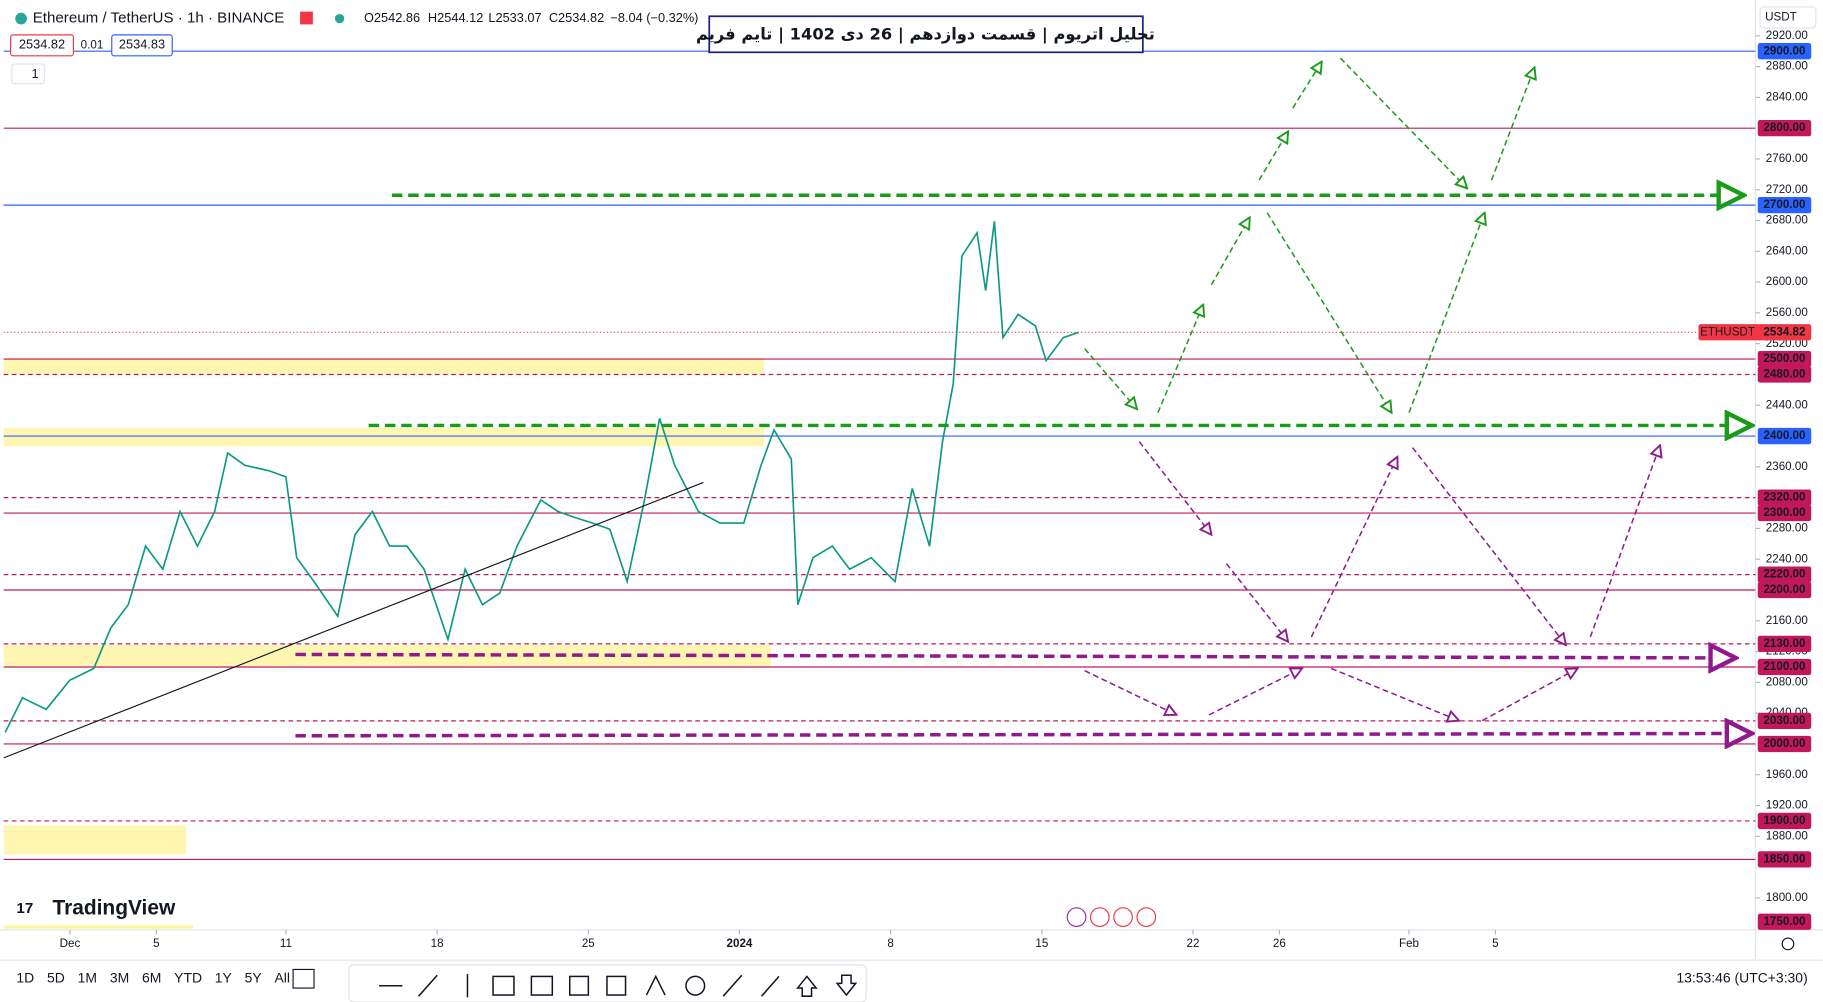 This screenshot has height=1002, width=1823. Describe the element at coordinates (1784, 497) in the screenshot. I see `level-tag-label: 2320.00` at that location.